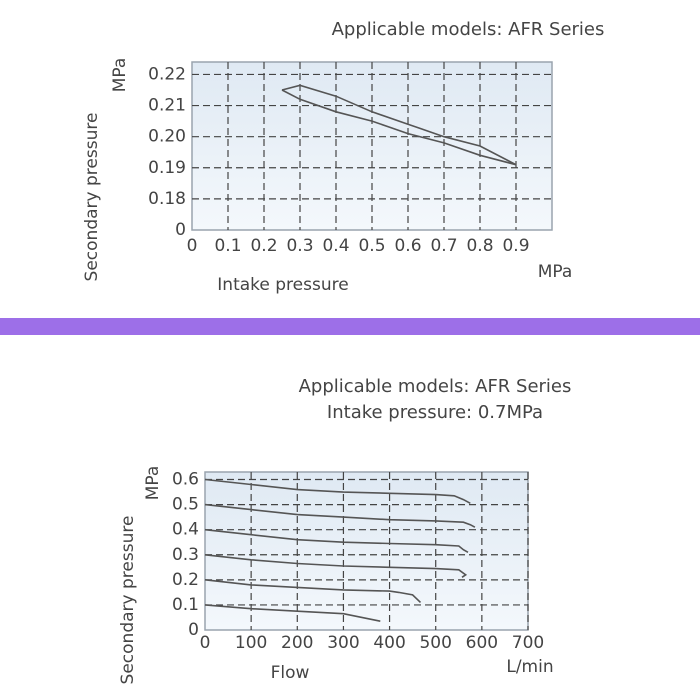 The image size is (700, 700). What do you see at coordinates (282, 285) in the screenshot?
I see `x-axis-label: Intake pressure` at bounding box center [282, 285].